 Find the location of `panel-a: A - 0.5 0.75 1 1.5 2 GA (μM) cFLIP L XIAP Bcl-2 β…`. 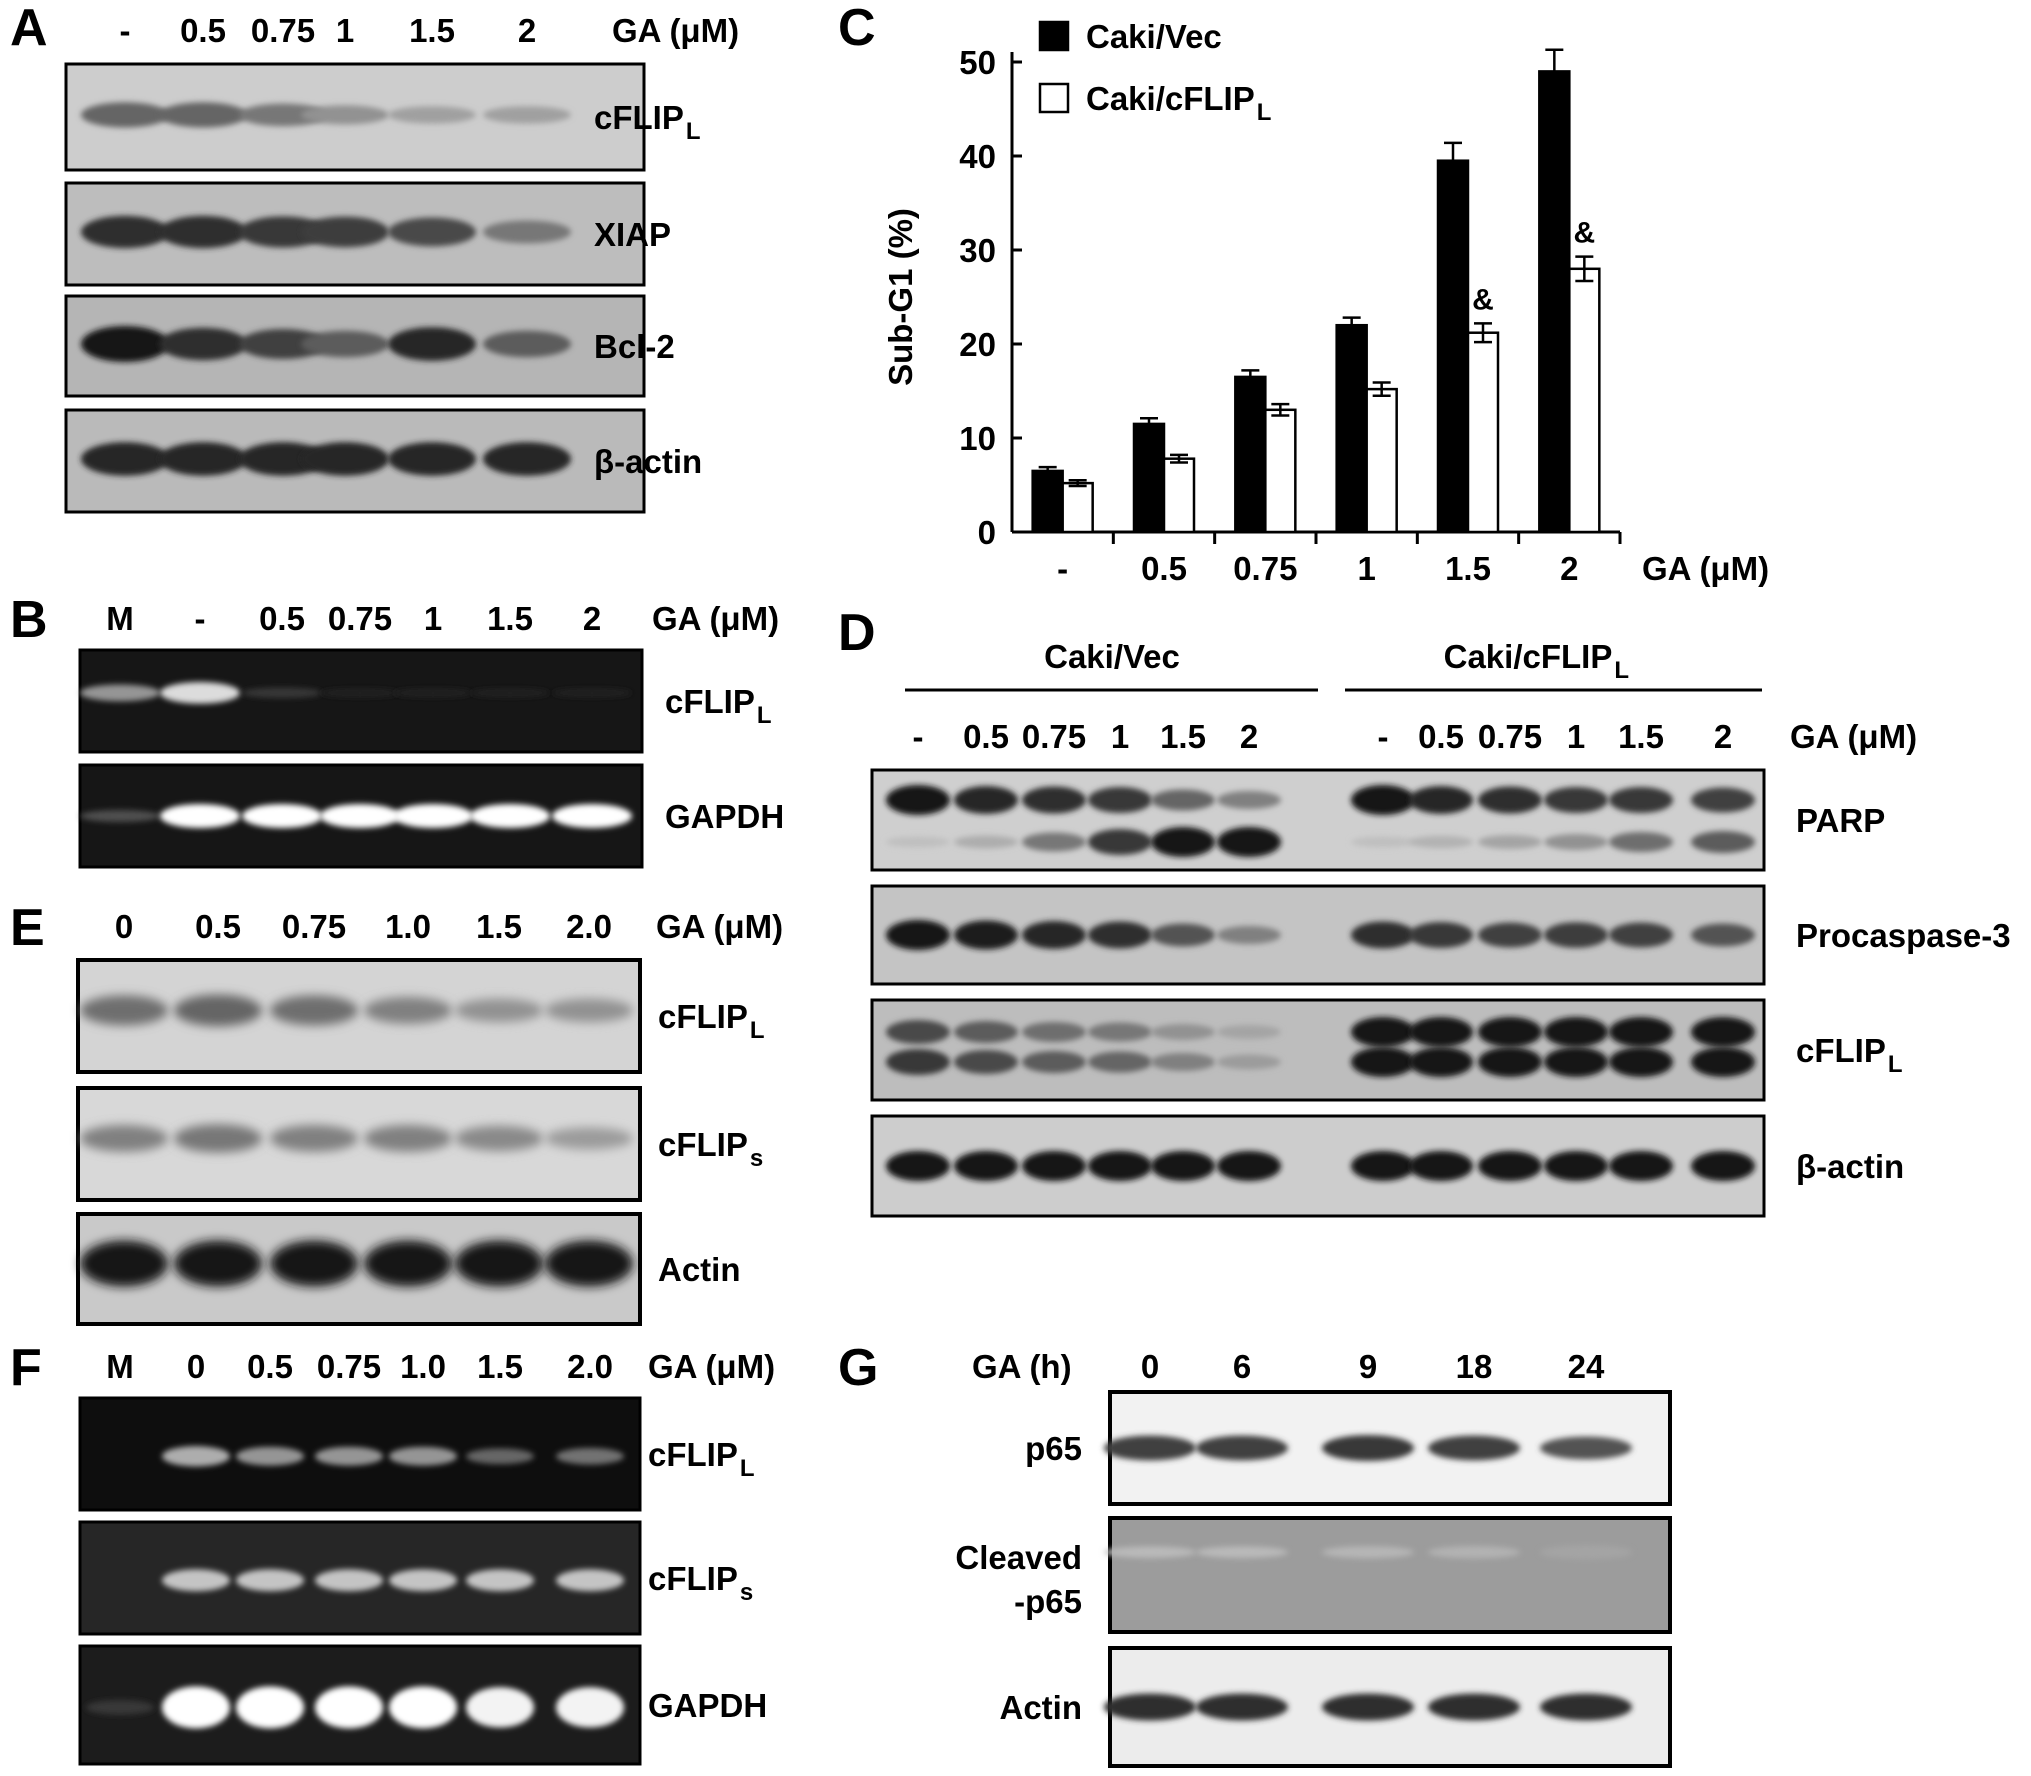

panel-a: A - 0.5 0.75 1 1.5 2 GA (μM) cFLIP L XIAP Bcl-2 β… is located at coordinates (374, 257).